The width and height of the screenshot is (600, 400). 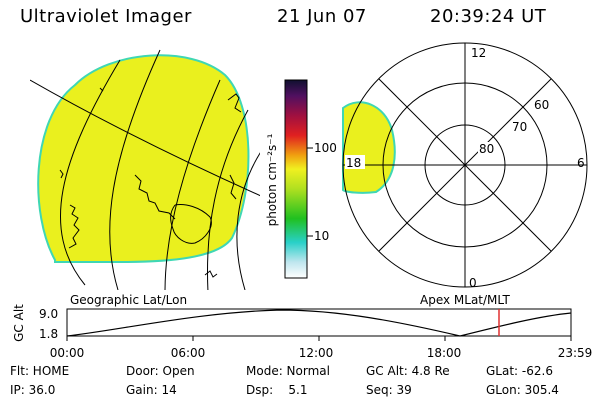 I want to click on lat-label-80: 80, so click(x=486, y=149).